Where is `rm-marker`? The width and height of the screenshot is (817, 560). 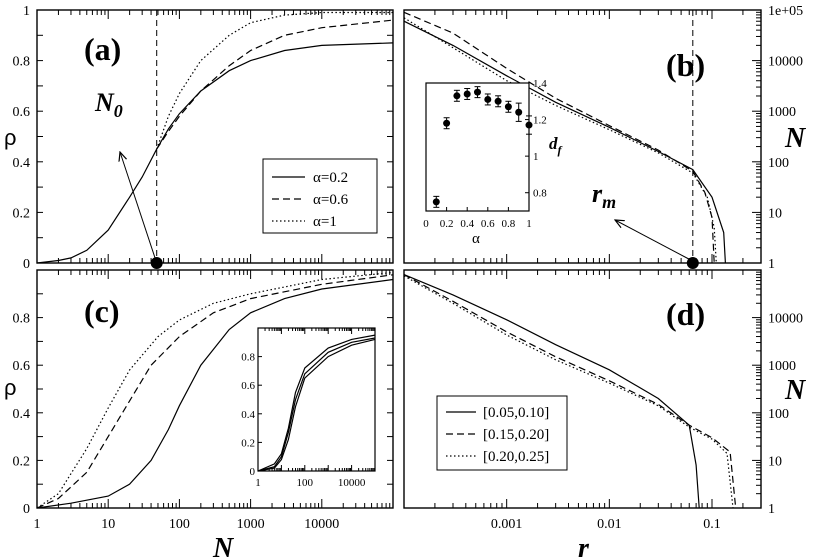 rm-marker is located at coordinates (692, 263).